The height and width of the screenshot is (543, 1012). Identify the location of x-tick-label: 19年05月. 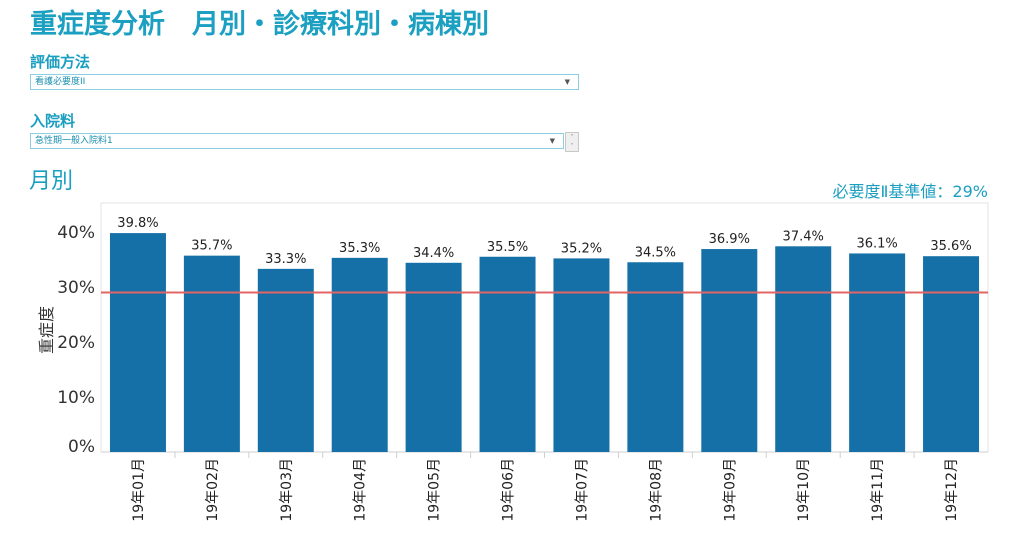
(435, 490).